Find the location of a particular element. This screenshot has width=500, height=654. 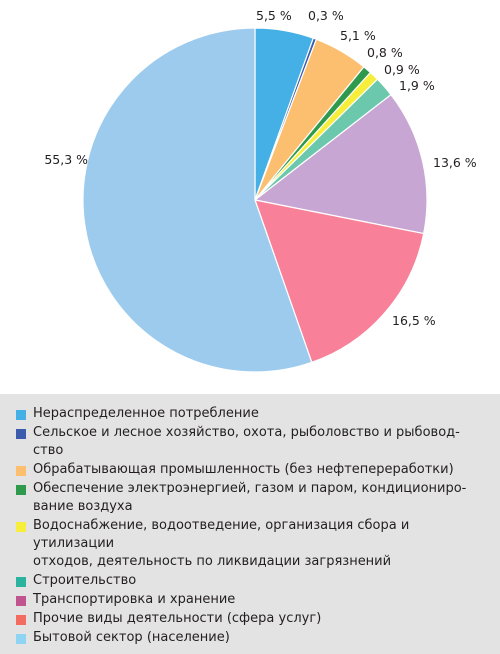

legend-label: Прочие виды деятельности (сфера услуг) is located at coordinates (260, 619).